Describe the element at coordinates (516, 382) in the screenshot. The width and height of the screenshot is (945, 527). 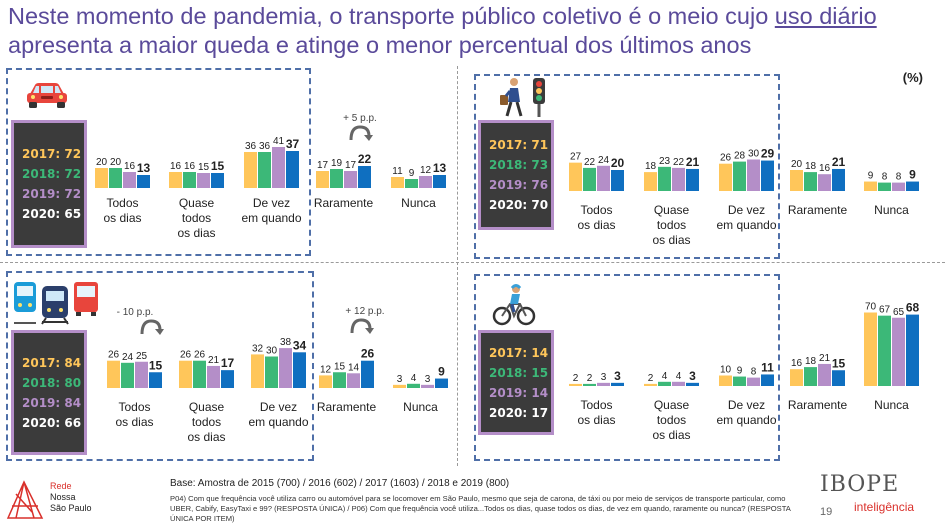
I see `year-totals-bike: 2017: 14 2018: 15 2019: 14 2020: 17` at that location.